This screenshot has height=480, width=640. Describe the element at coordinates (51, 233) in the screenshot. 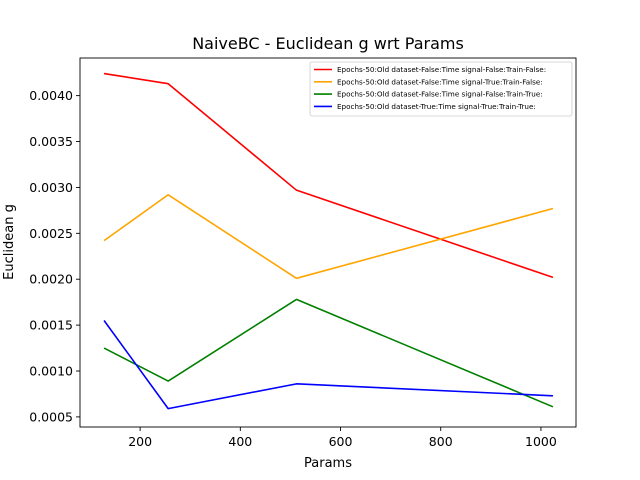

I see `y-tick-label: 0.0025` at that location.